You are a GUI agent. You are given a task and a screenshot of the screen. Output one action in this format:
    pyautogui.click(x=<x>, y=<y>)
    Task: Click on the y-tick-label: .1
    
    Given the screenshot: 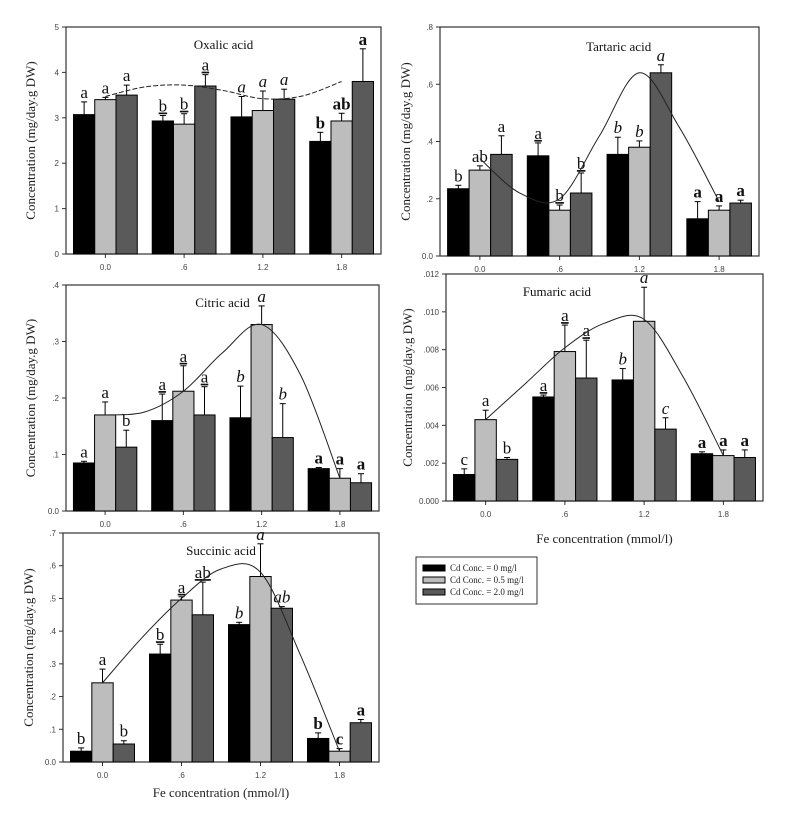 What is the action you would take?
    pyautogui.click(x=55, y=455)
    